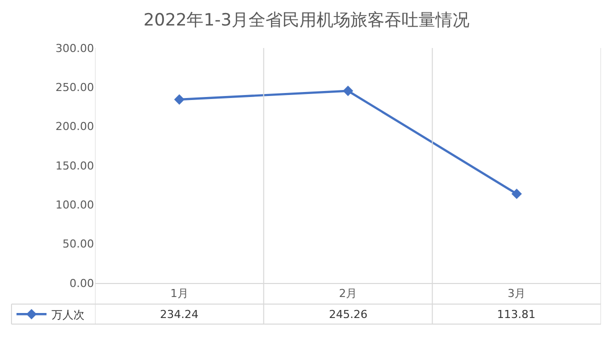 The width and height of the screenshot is (613, 345). I want to click on y-tick-label: 300.00, so click(75, 48).